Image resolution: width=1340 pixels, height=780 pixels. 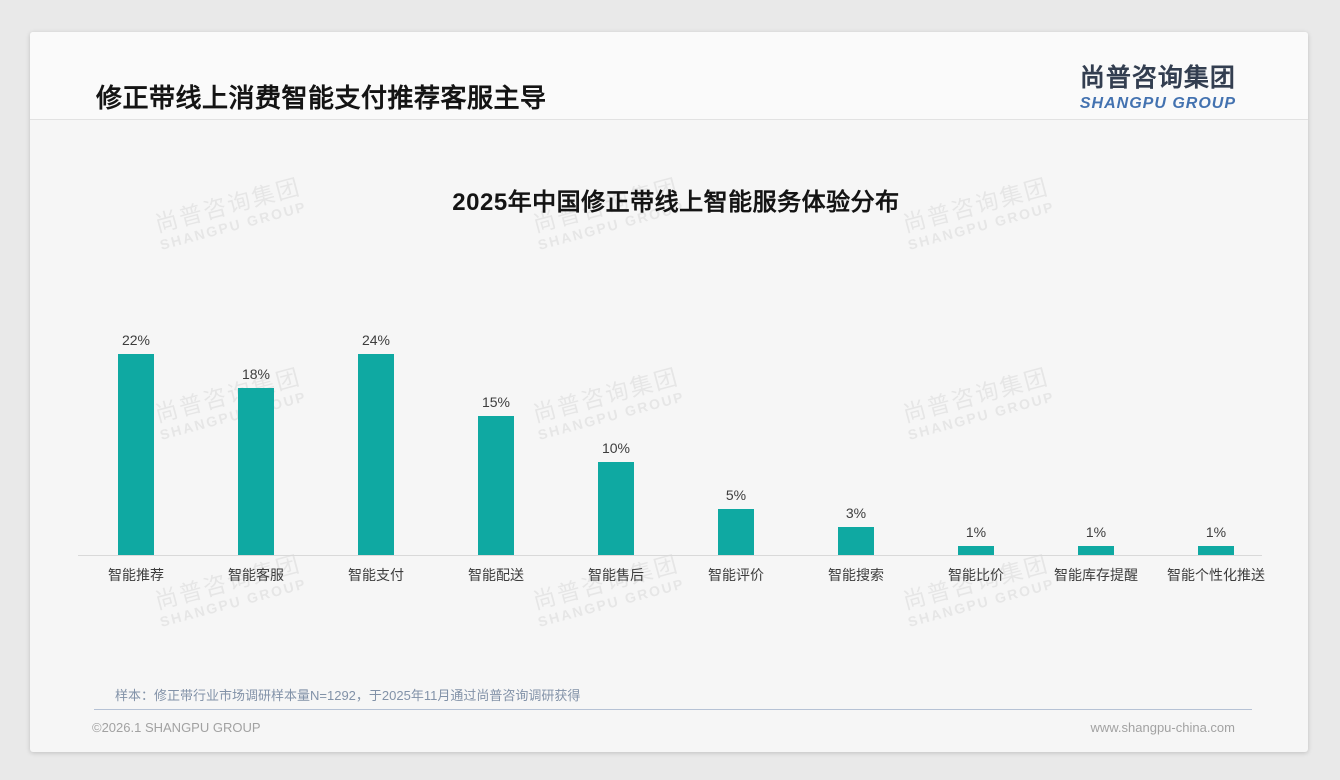 I want to click on copyright-text: ©2026.1 SHANGPU GROUP, so click(x=176, y=727).